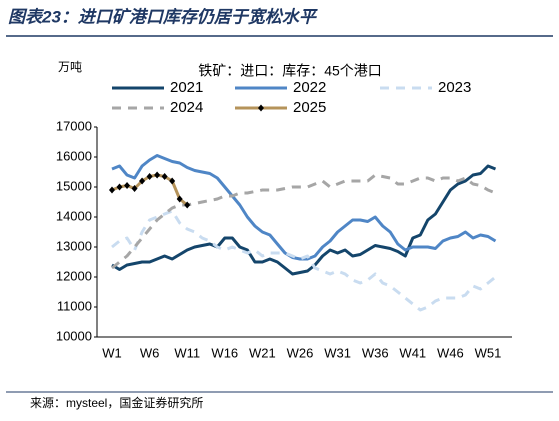 The image size is (559, 421). Describe the element at coordinates (74, 335) in the screenshot. I see `y-tick-label: 10000` at that location.